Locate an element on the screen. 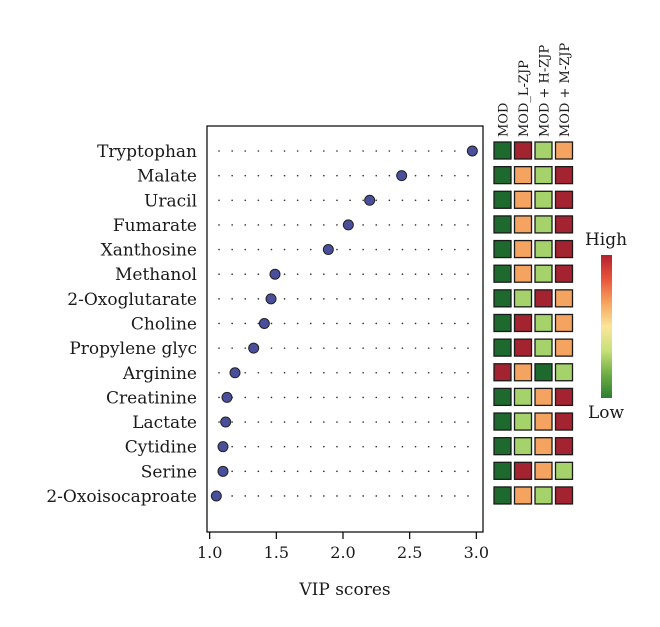  heatmap-column-labels: MOD MOD_L-ZJP MOD + H-ZJP MOD + M-ZJP is located at coordinates (535, 90).